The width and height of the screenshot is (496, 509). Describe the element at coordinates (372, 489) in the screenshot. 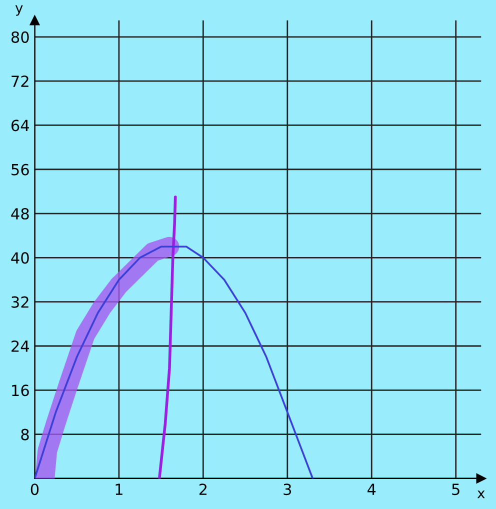

I see `x-tick-label: 4` at that location.